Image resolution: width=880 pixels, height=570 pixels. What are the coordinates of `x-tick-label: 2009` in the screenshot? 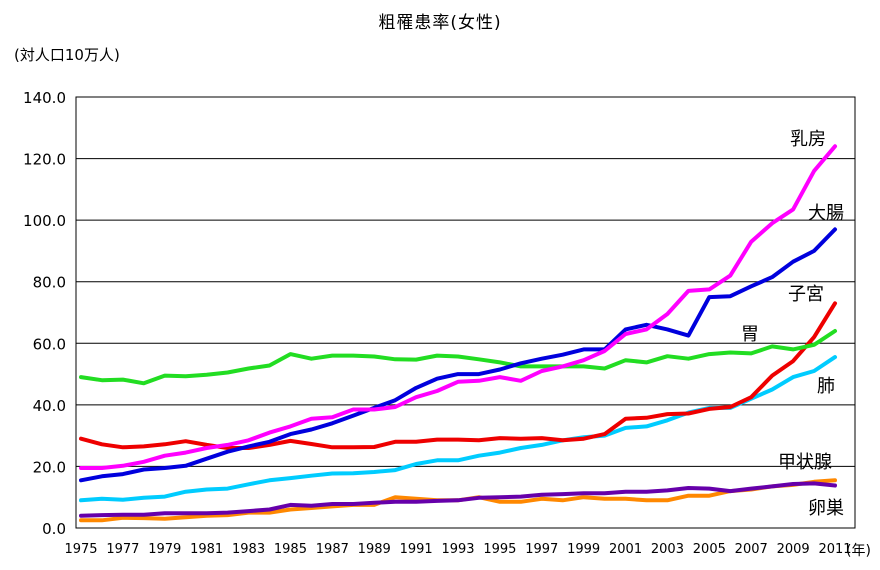 It's located at (793, 549).